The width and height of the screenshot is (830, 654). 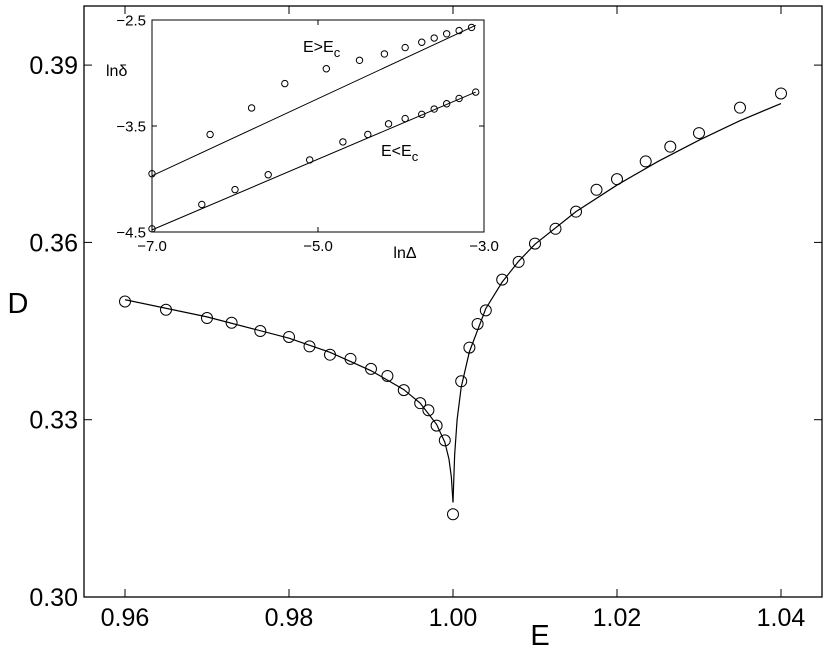 I want to click on inset-data-marks, so click(x=314, y=128).